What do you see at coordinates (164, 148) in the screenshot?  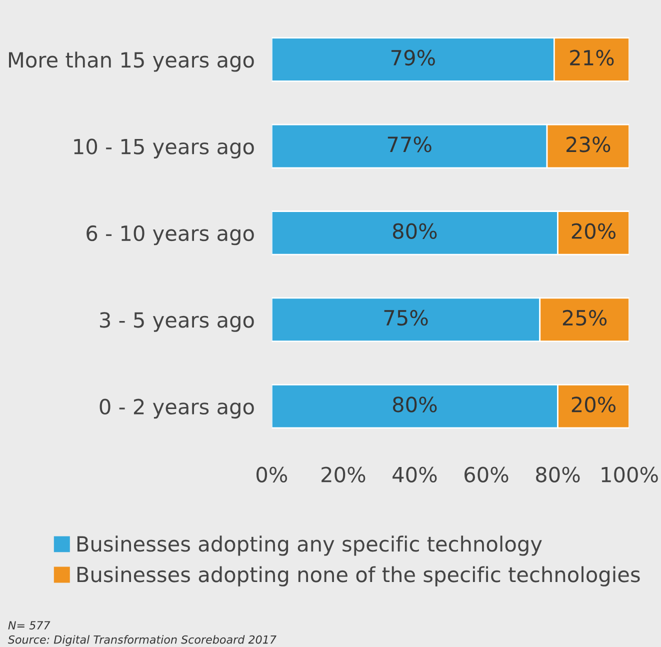 I see `y-tick-label: 10 - 15 years ago` at bounding box center [164, 148].